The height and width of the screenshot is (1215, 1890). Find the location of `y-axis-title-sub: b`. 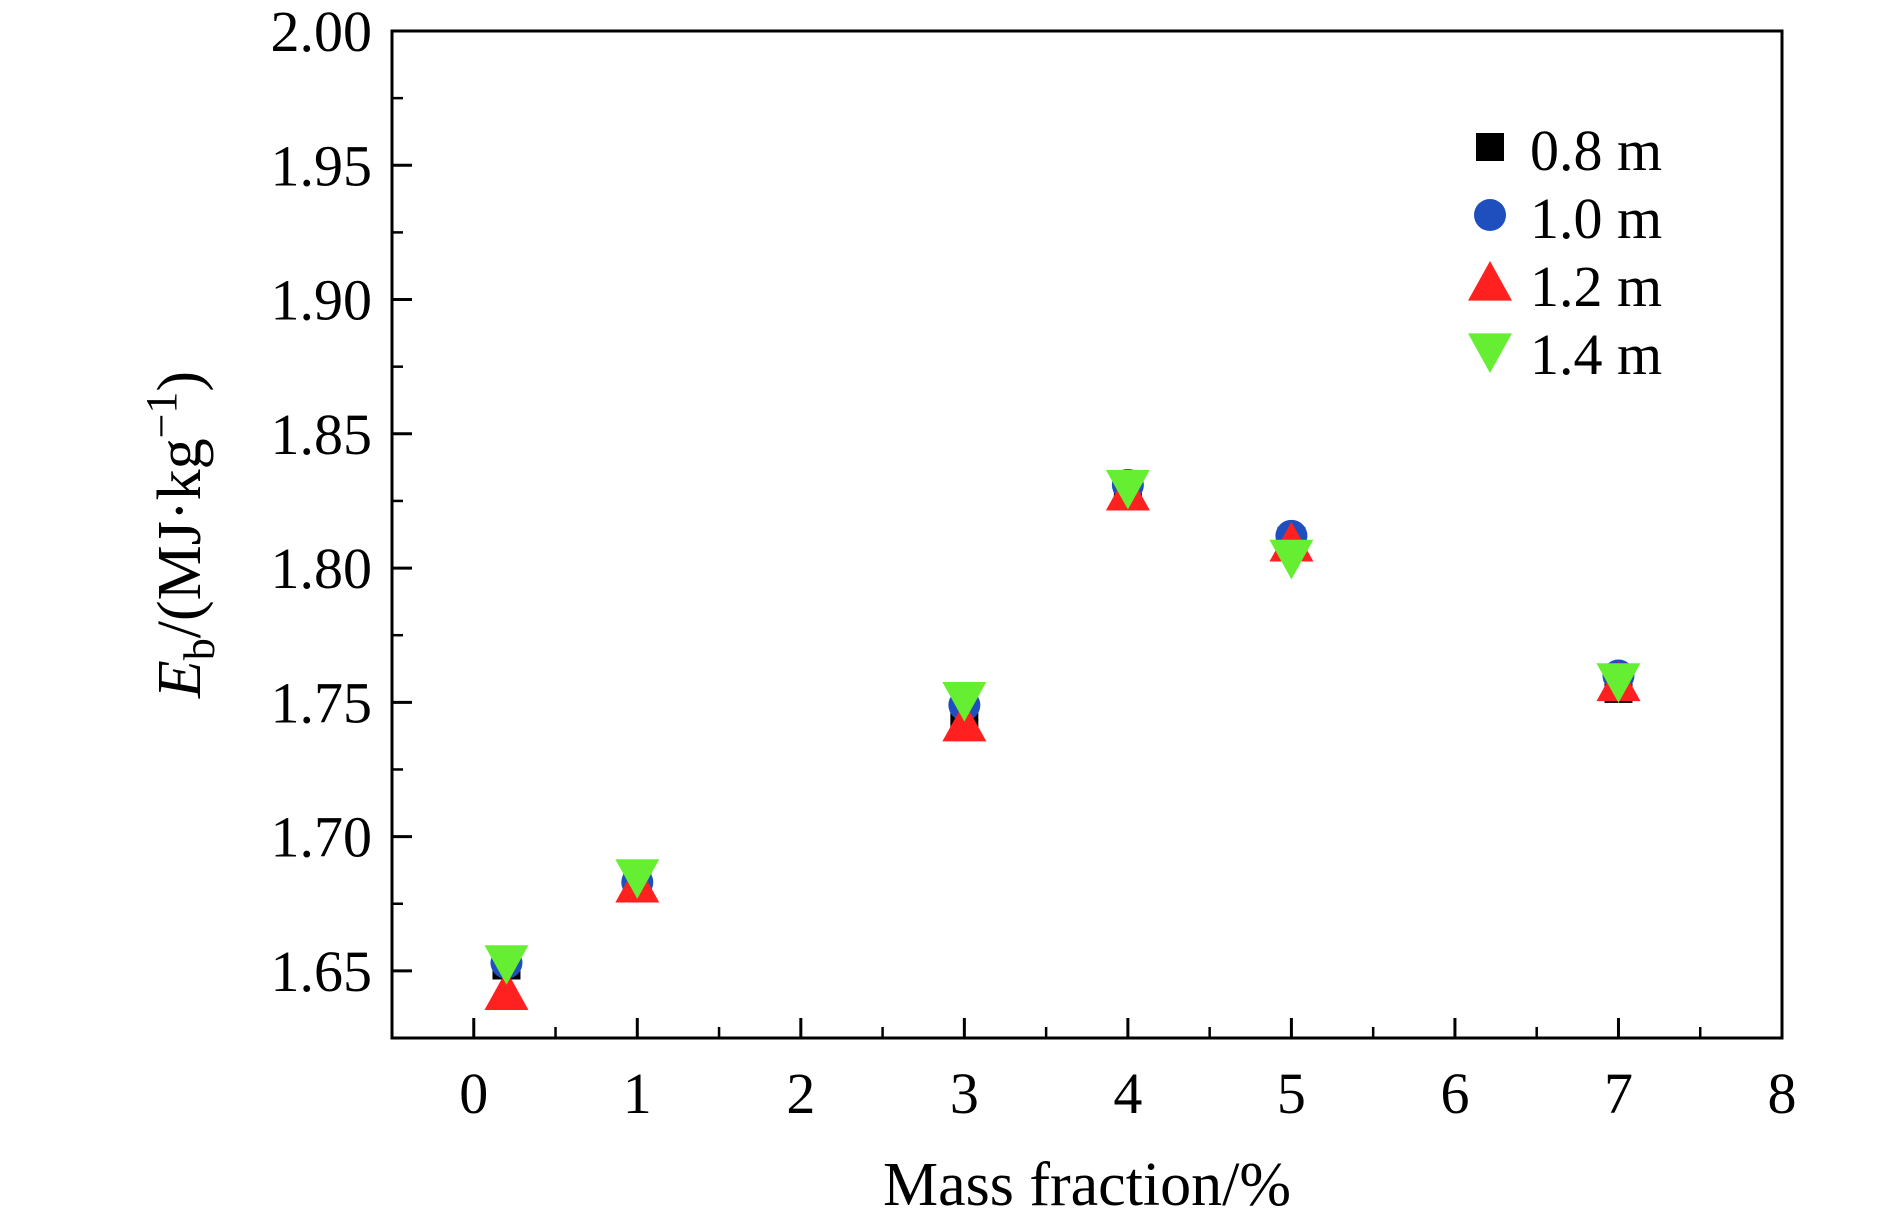

y-axis-title-sub: b is located at coordinates (199, 649).